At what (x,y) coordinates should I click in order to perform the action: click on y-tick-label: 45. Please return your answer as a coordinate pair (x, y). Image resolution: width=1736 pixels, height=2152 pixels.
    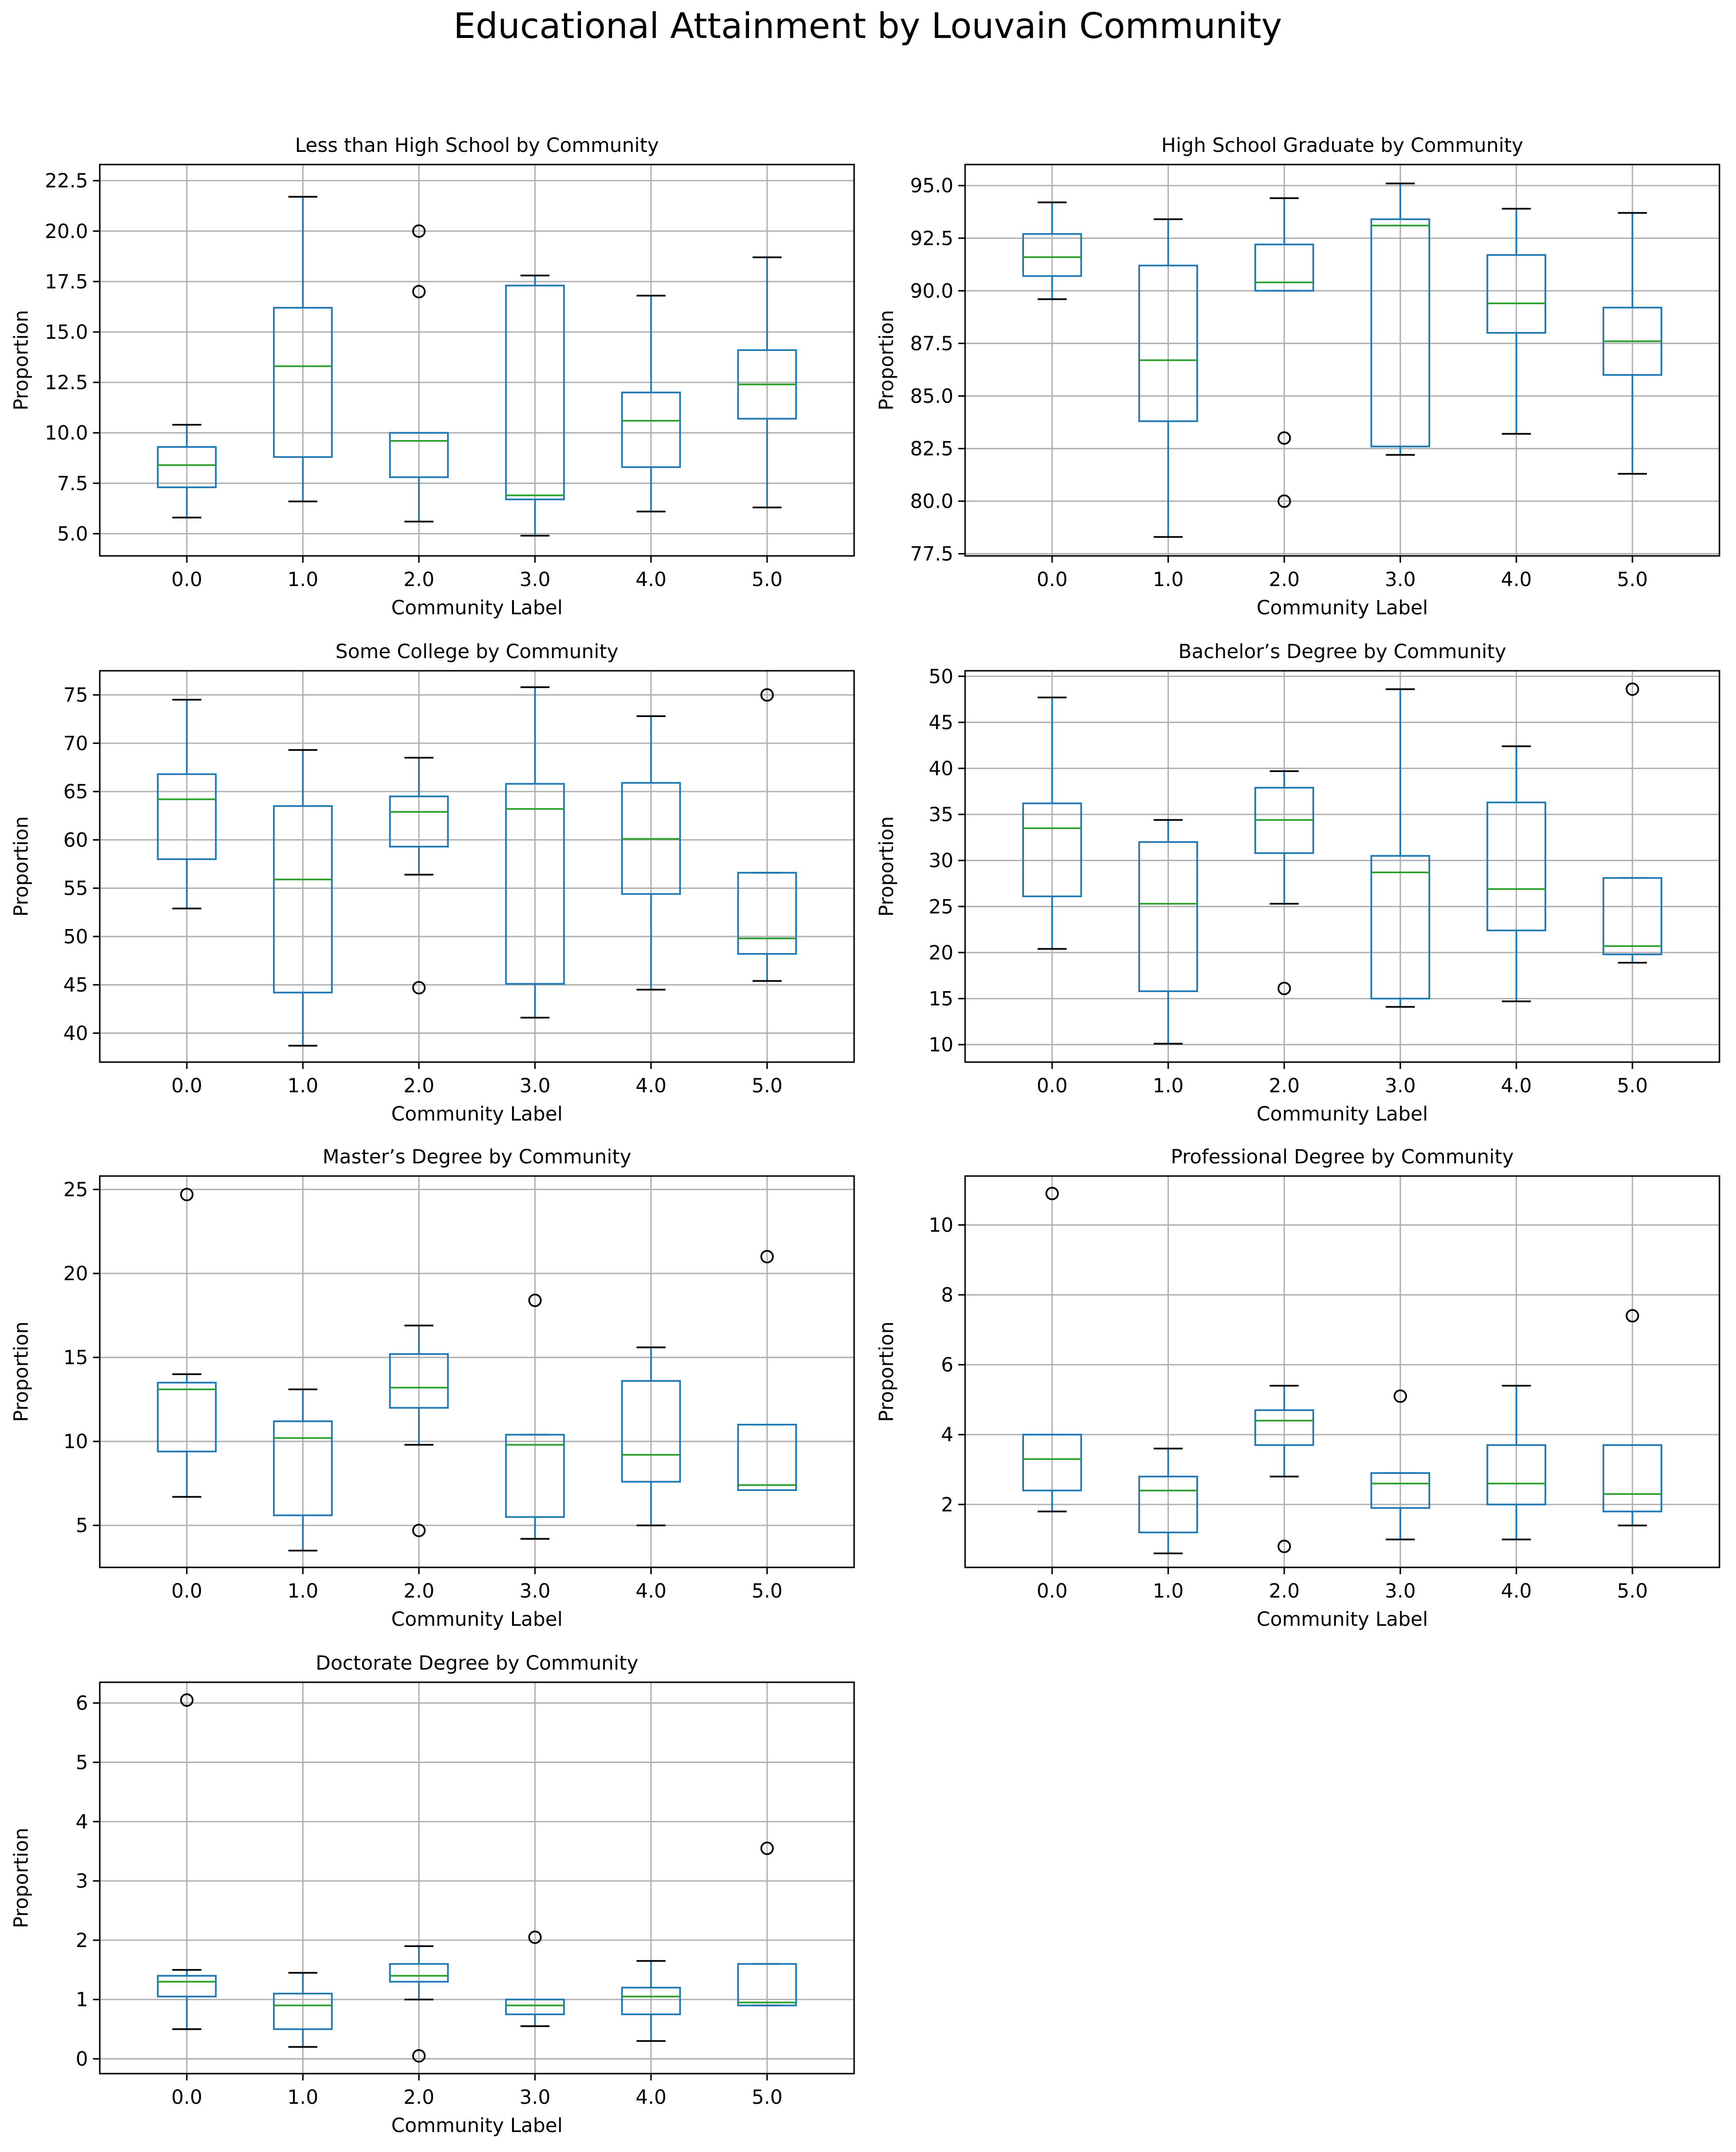
    Looking at the image, I should click on (76, 985).